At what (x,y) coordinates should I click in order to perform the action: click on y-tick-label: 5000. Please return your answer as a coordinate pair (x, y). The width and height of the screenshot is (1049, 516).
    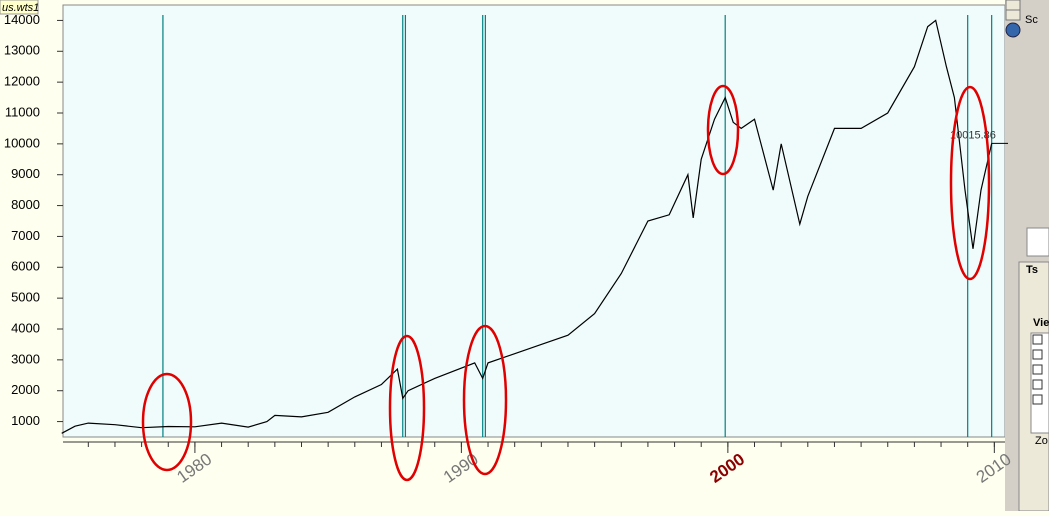
    Looking at the image, I should click on (25, 297).